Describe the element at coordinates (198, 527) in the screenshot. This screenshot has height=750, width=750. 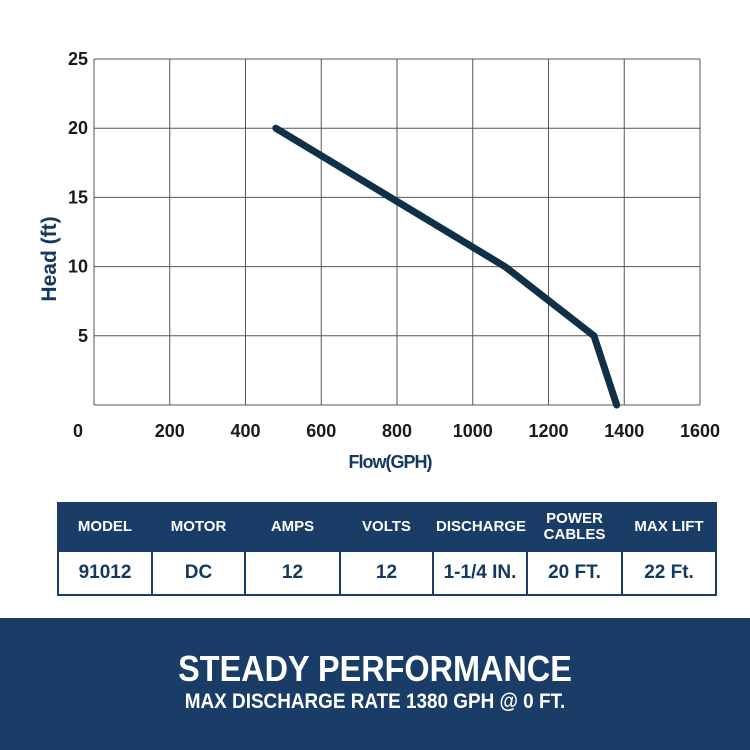
I see `header-motor: MOTOR` at that location.